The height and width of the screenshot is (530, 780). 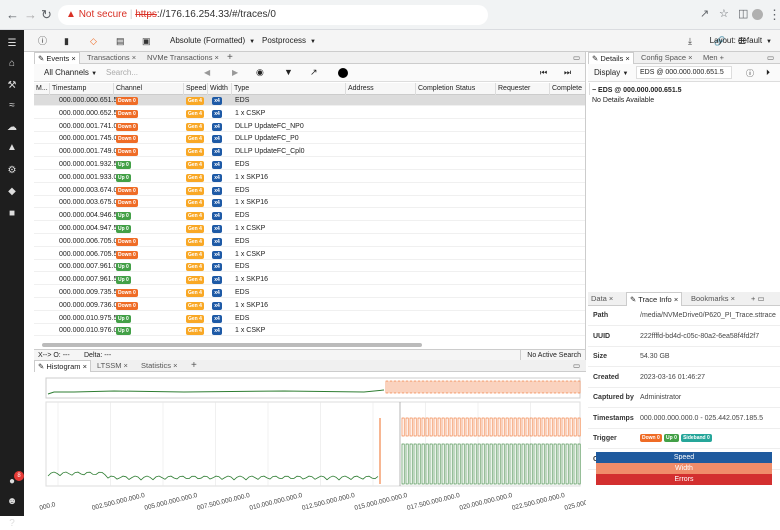 I want to click on column-header: Timestamp, so click(x=82, y=89).